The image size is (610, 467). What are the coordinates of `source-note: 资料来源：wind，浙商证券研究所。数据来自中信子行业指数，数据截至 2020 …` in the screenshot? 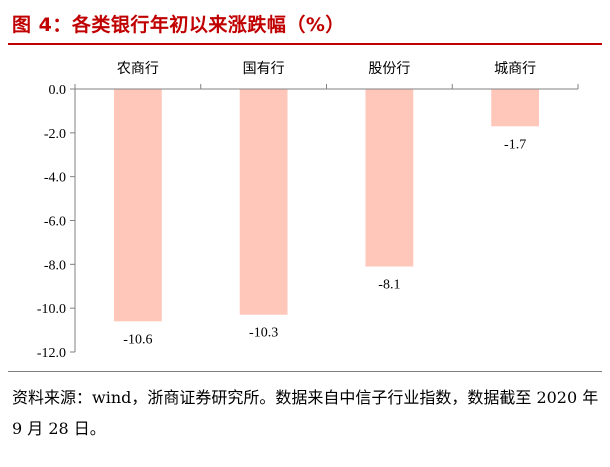 It's located at (305, 413).